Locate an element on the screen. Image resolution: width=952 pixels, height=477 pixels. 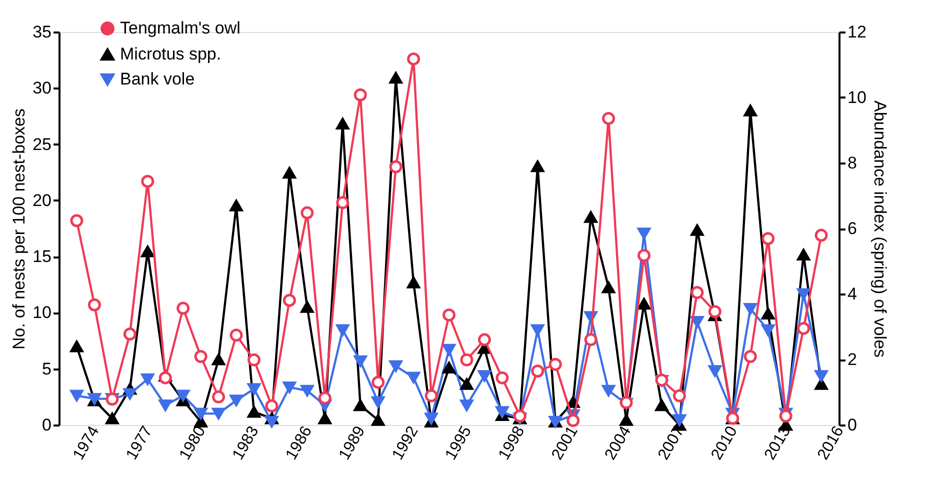
y-tick-label: 20 is located at coordinates (42, 200).